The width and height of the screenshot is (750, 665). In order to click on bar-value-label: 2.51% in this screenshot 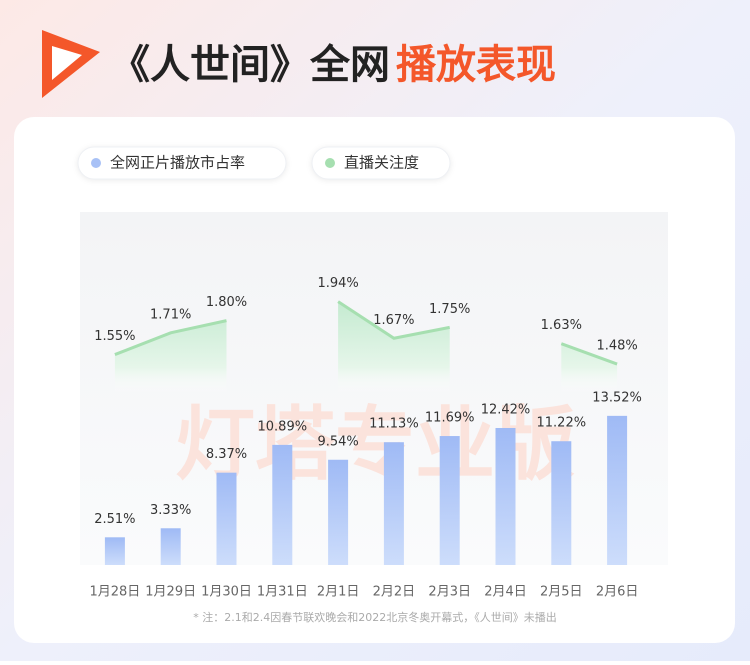, I will do `click(114, 519)`.